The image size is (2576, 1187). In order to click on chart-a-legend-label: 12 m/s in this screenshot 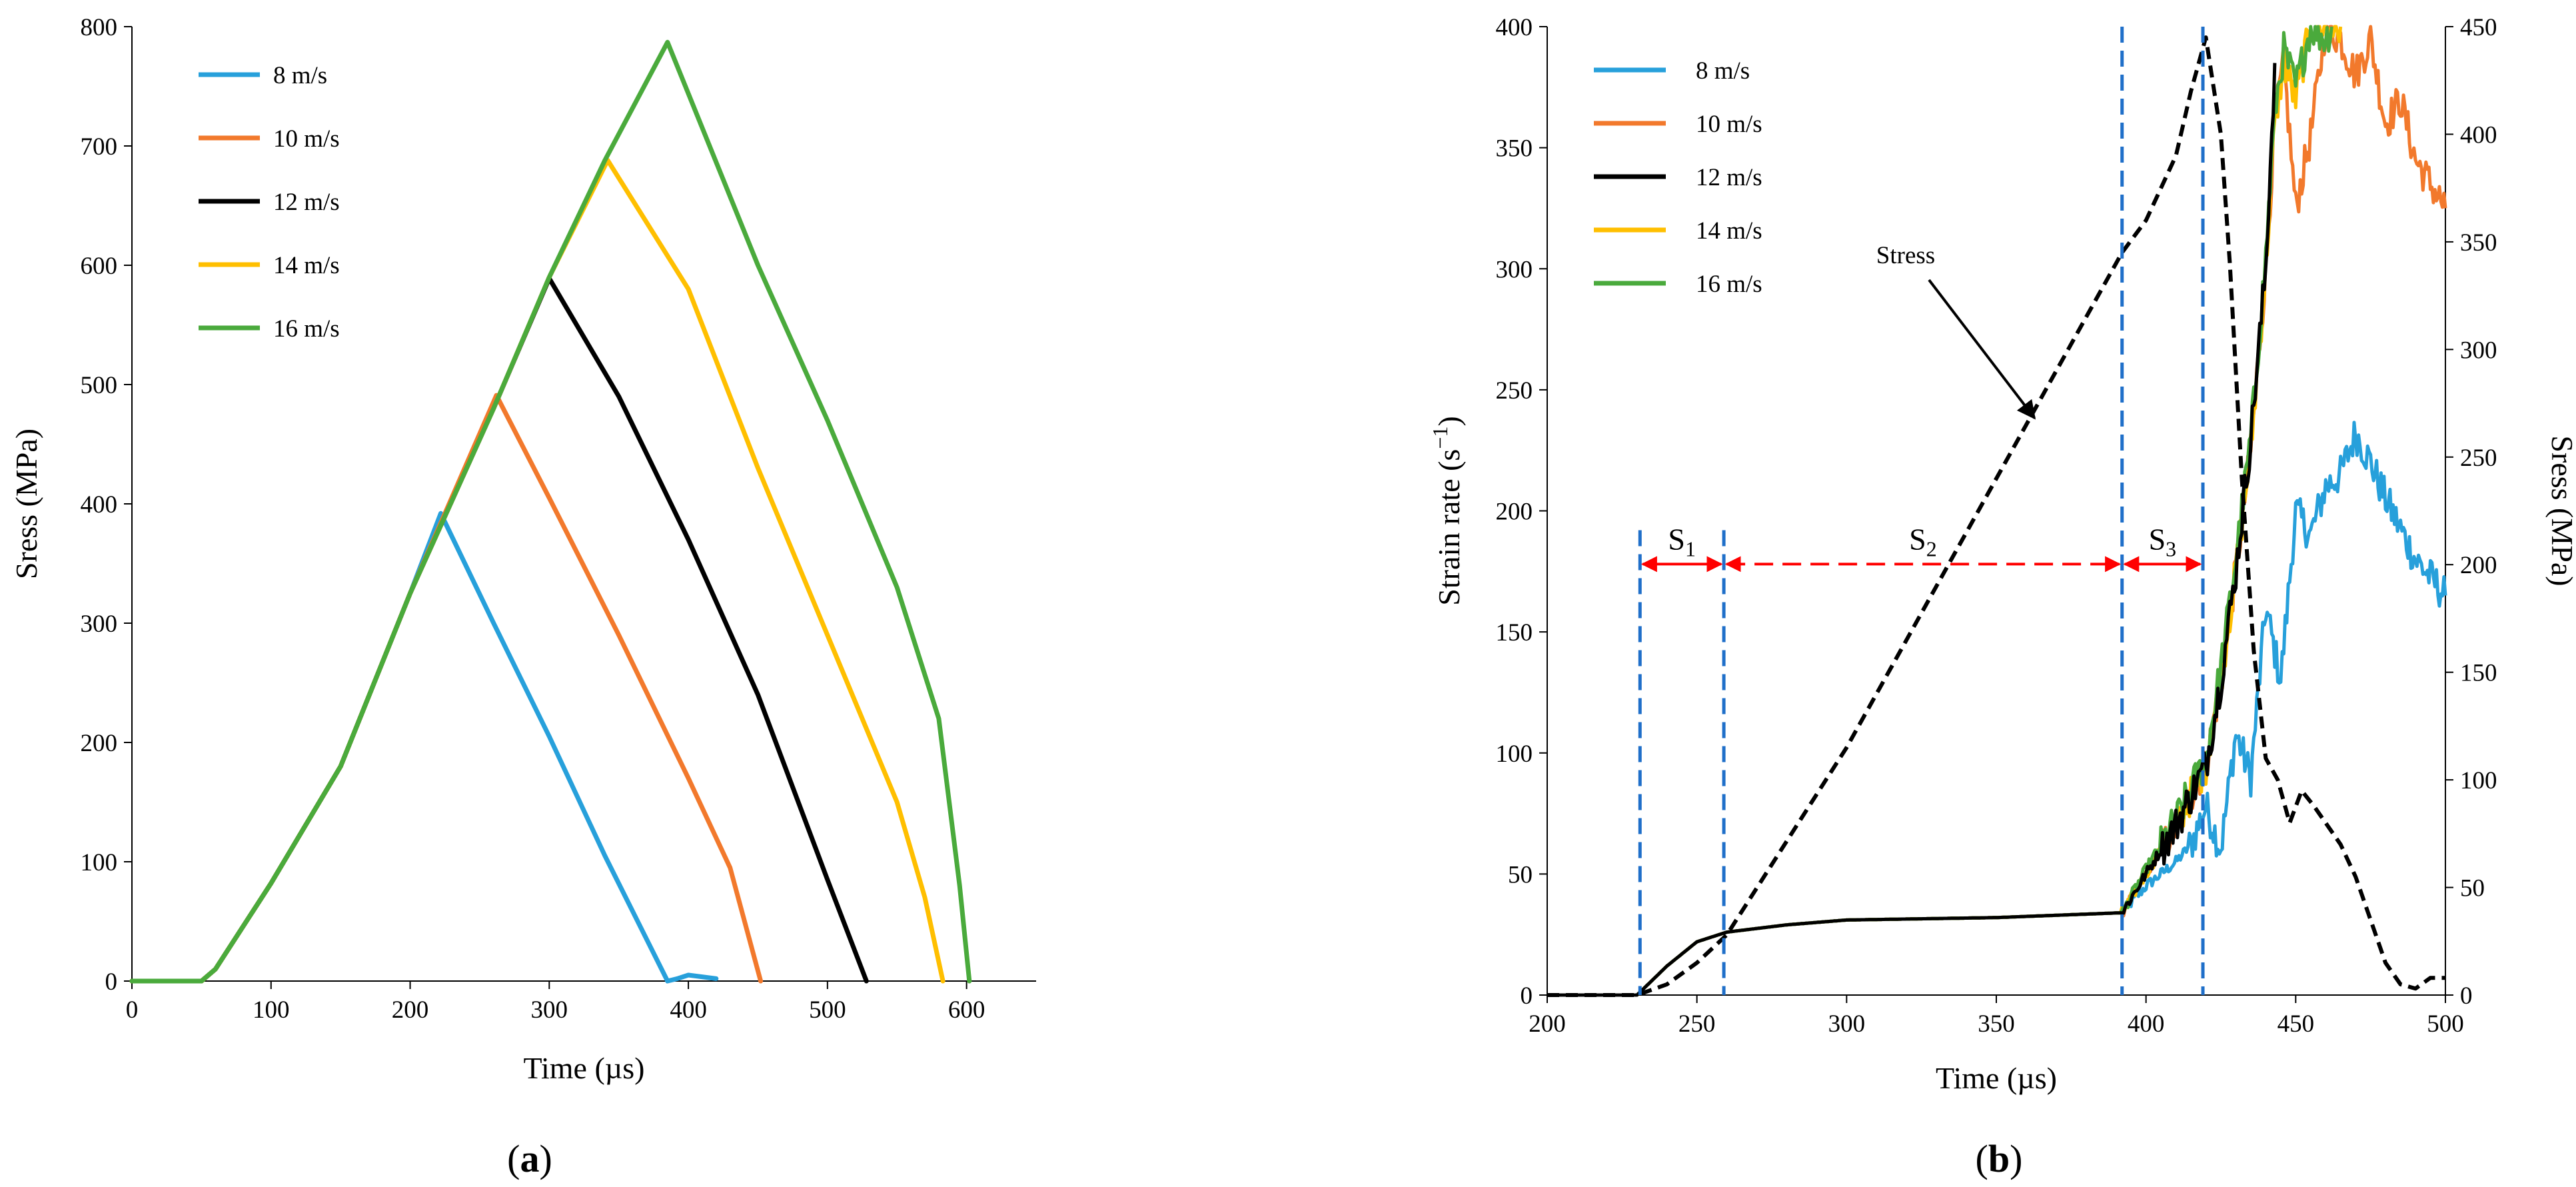, I will do `click(306, 202)`.